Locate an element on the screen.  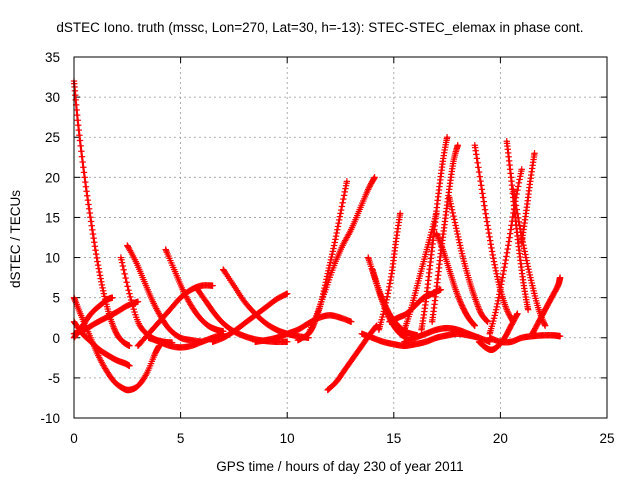
y-tick-label: 25 is located at coordinates (52, 137).